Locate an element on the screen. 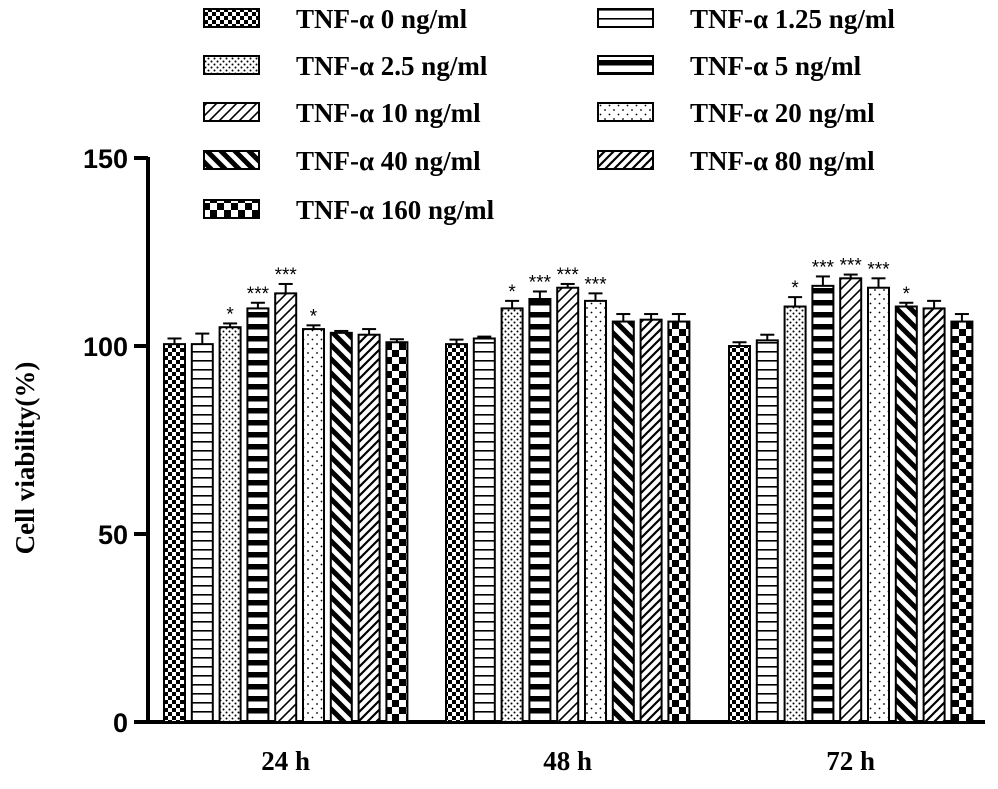 Image resolution: width=998 pixels, height=789 pixels. x-category-label: 72 h is located at coordinates (850, 761).